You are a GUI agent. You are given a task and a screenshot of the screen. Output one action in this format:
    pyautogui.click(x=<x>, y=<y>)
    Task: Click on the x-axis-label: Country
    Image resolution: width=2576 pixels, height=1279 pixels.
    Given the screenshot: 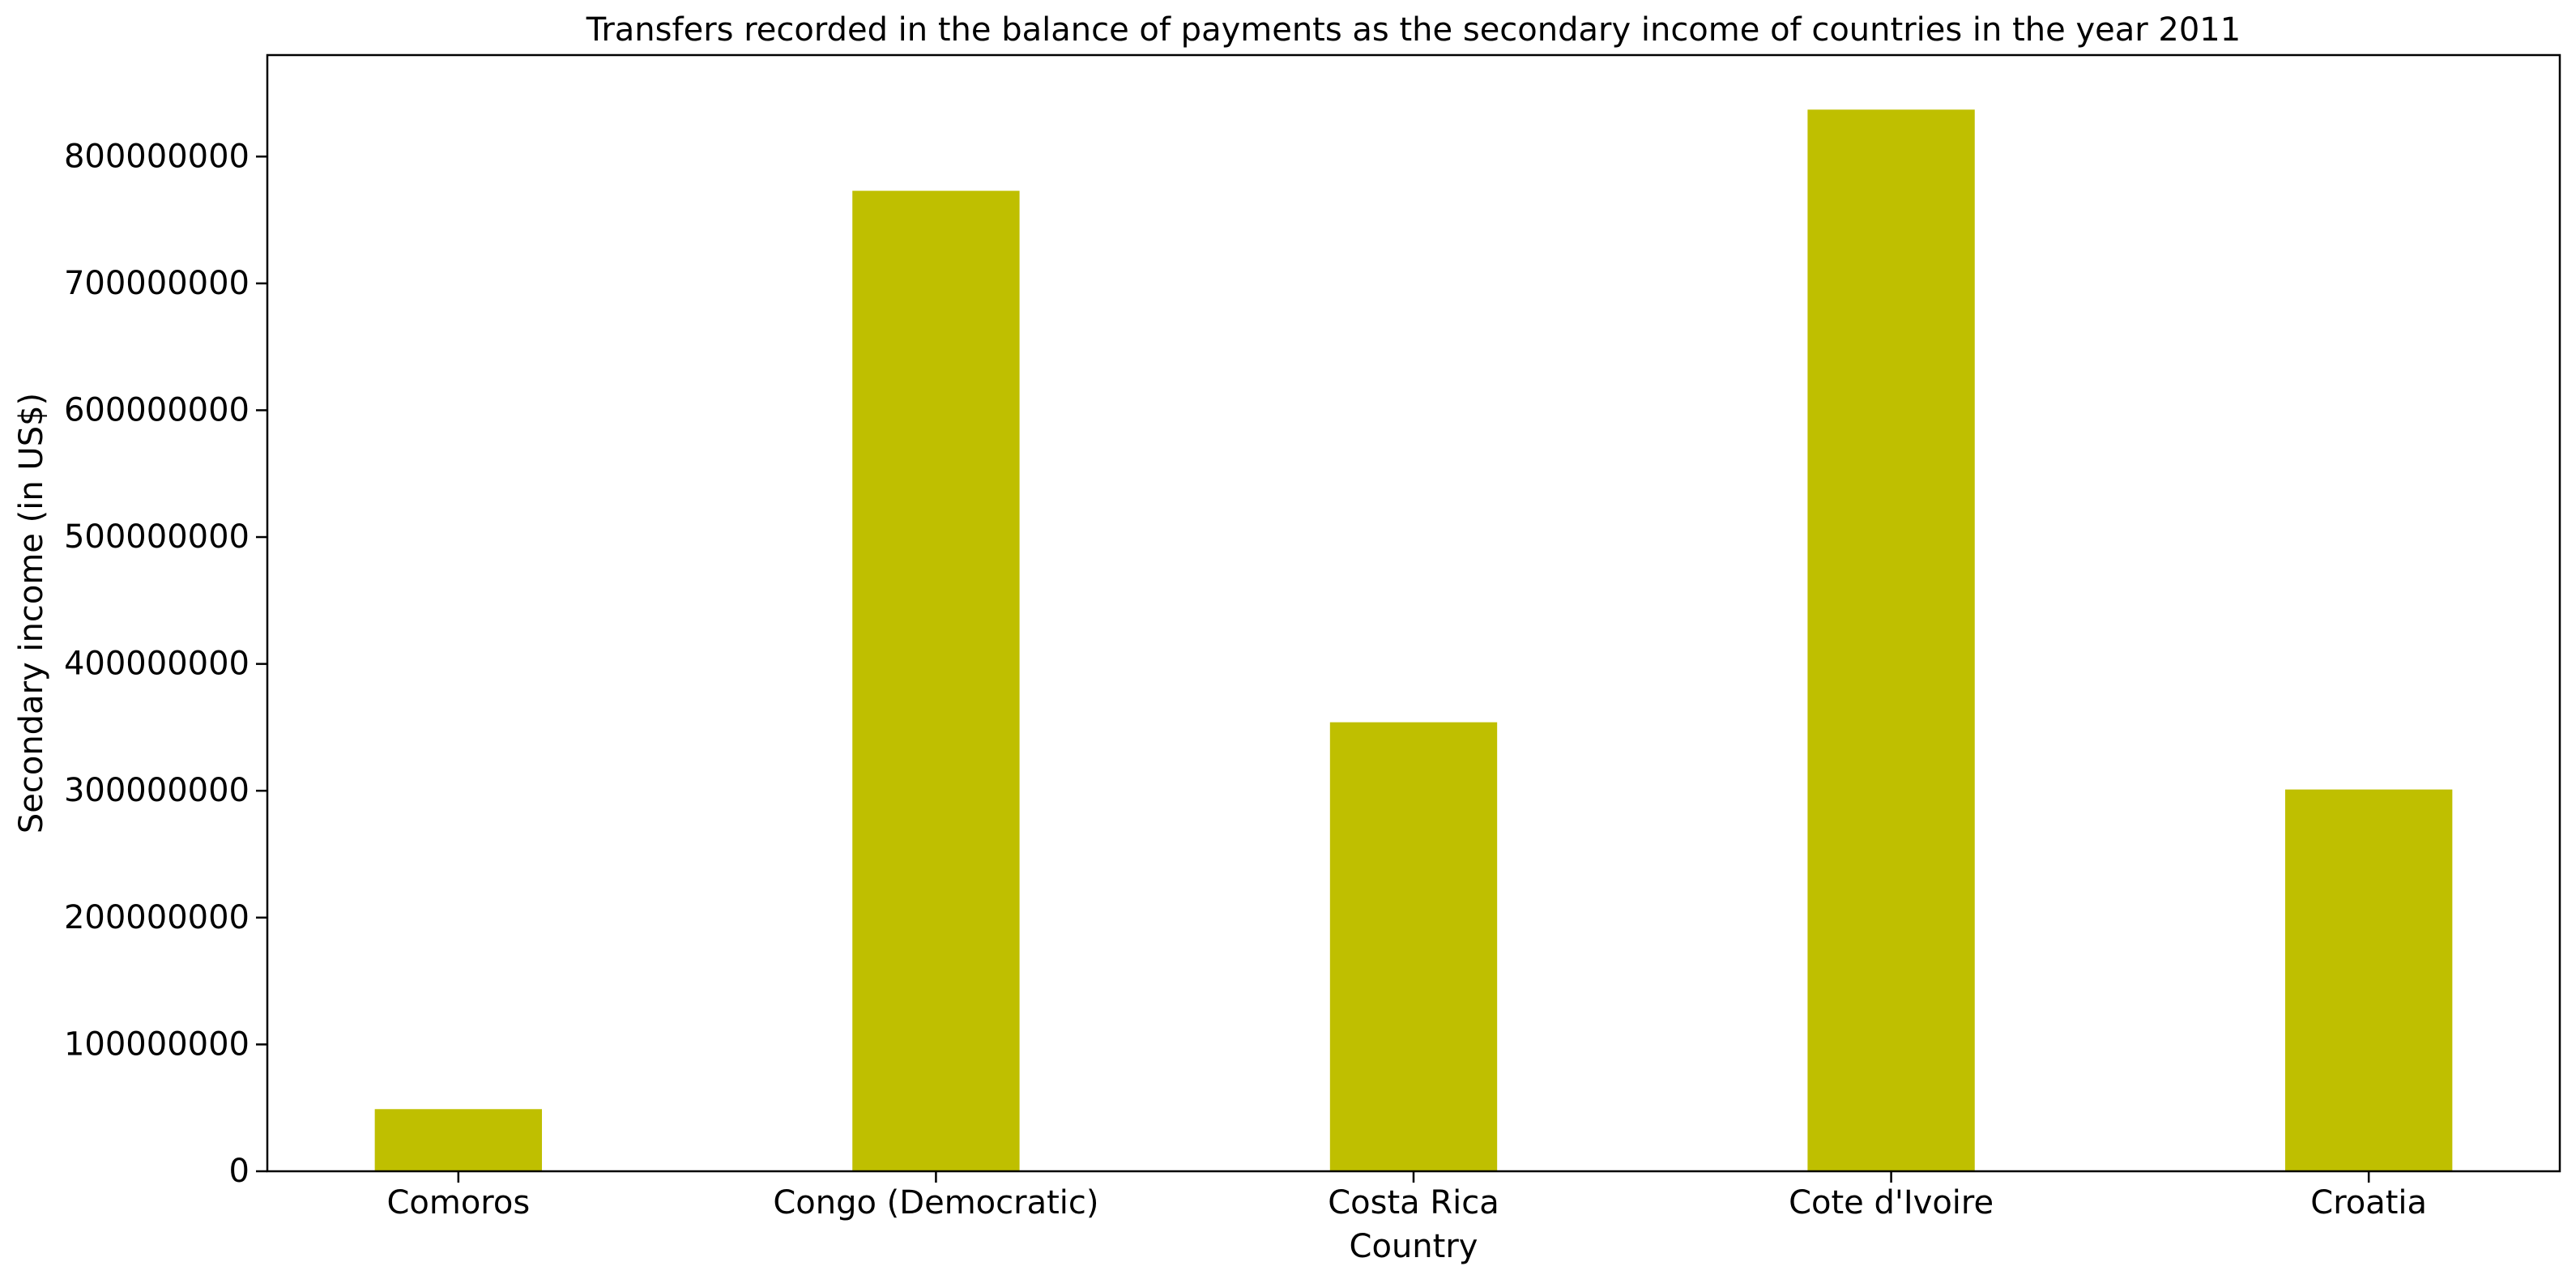 What is the action you would take?
    pyautogui.click(x=1414, y=1246)
    